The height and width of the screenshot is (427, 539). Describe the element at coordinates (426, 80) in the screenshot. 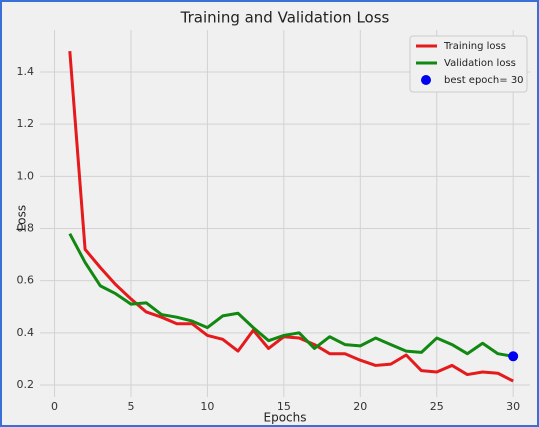

I see `legend-marker` at that location.